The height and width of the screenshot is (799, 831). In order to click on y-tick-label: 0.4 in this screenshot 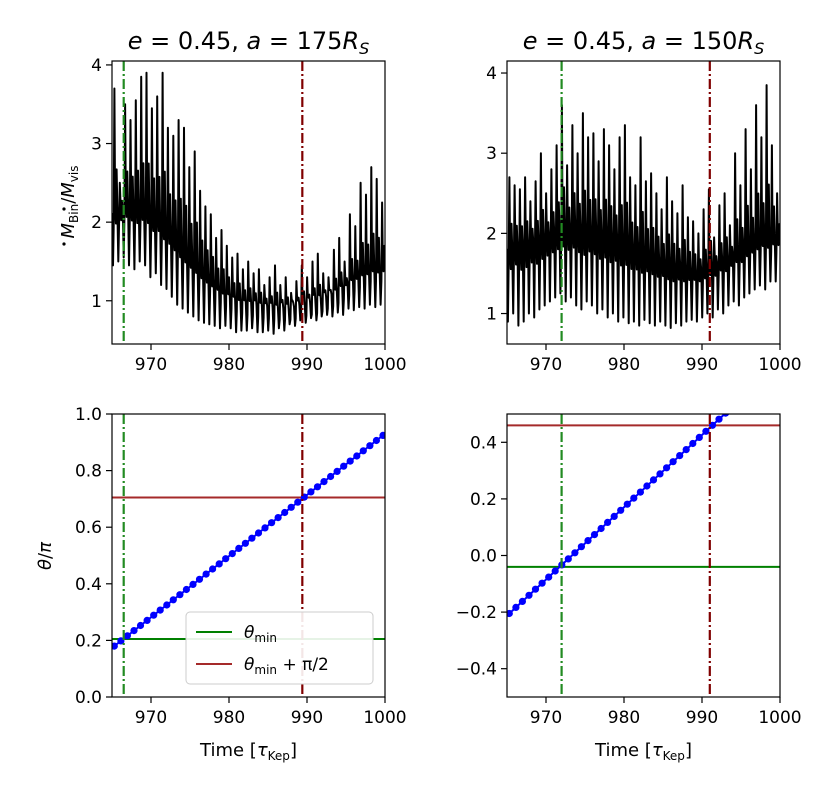, I will do `click(88, 585)`.